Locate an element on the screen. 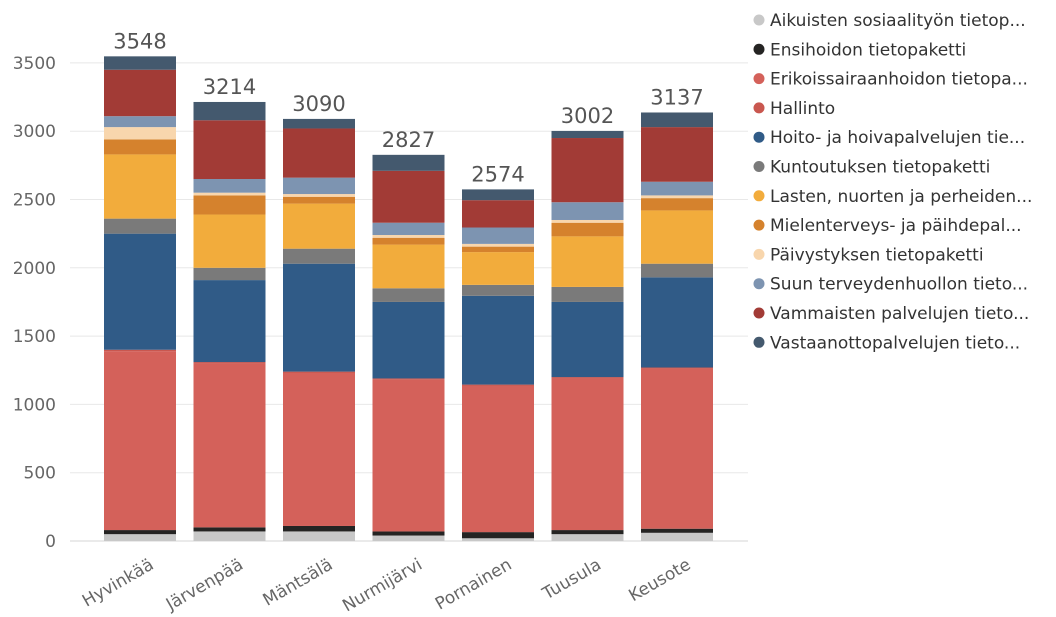 The image size is (1056, 617). x-category-label: Hyvinkää is located at coordinates (118, 583).